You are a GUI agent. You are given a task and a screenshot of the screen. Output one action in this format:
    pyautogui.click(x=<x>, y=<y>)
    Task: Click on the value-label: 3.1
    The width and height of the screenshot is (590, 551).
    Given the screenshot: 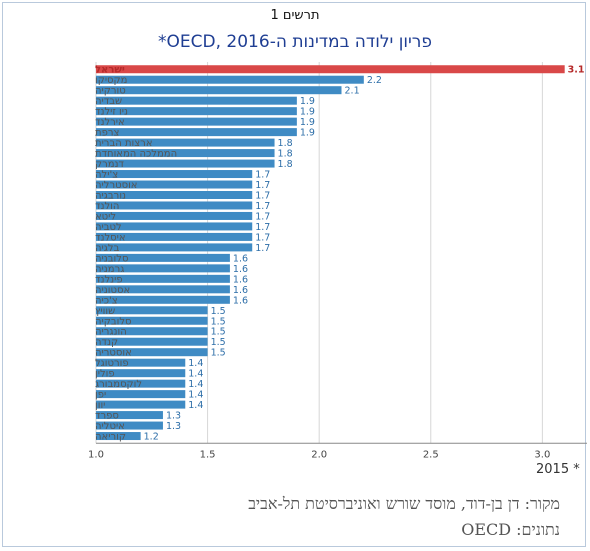 What is the action you would take?
    pyautogui.click(x=576, y=70)
    